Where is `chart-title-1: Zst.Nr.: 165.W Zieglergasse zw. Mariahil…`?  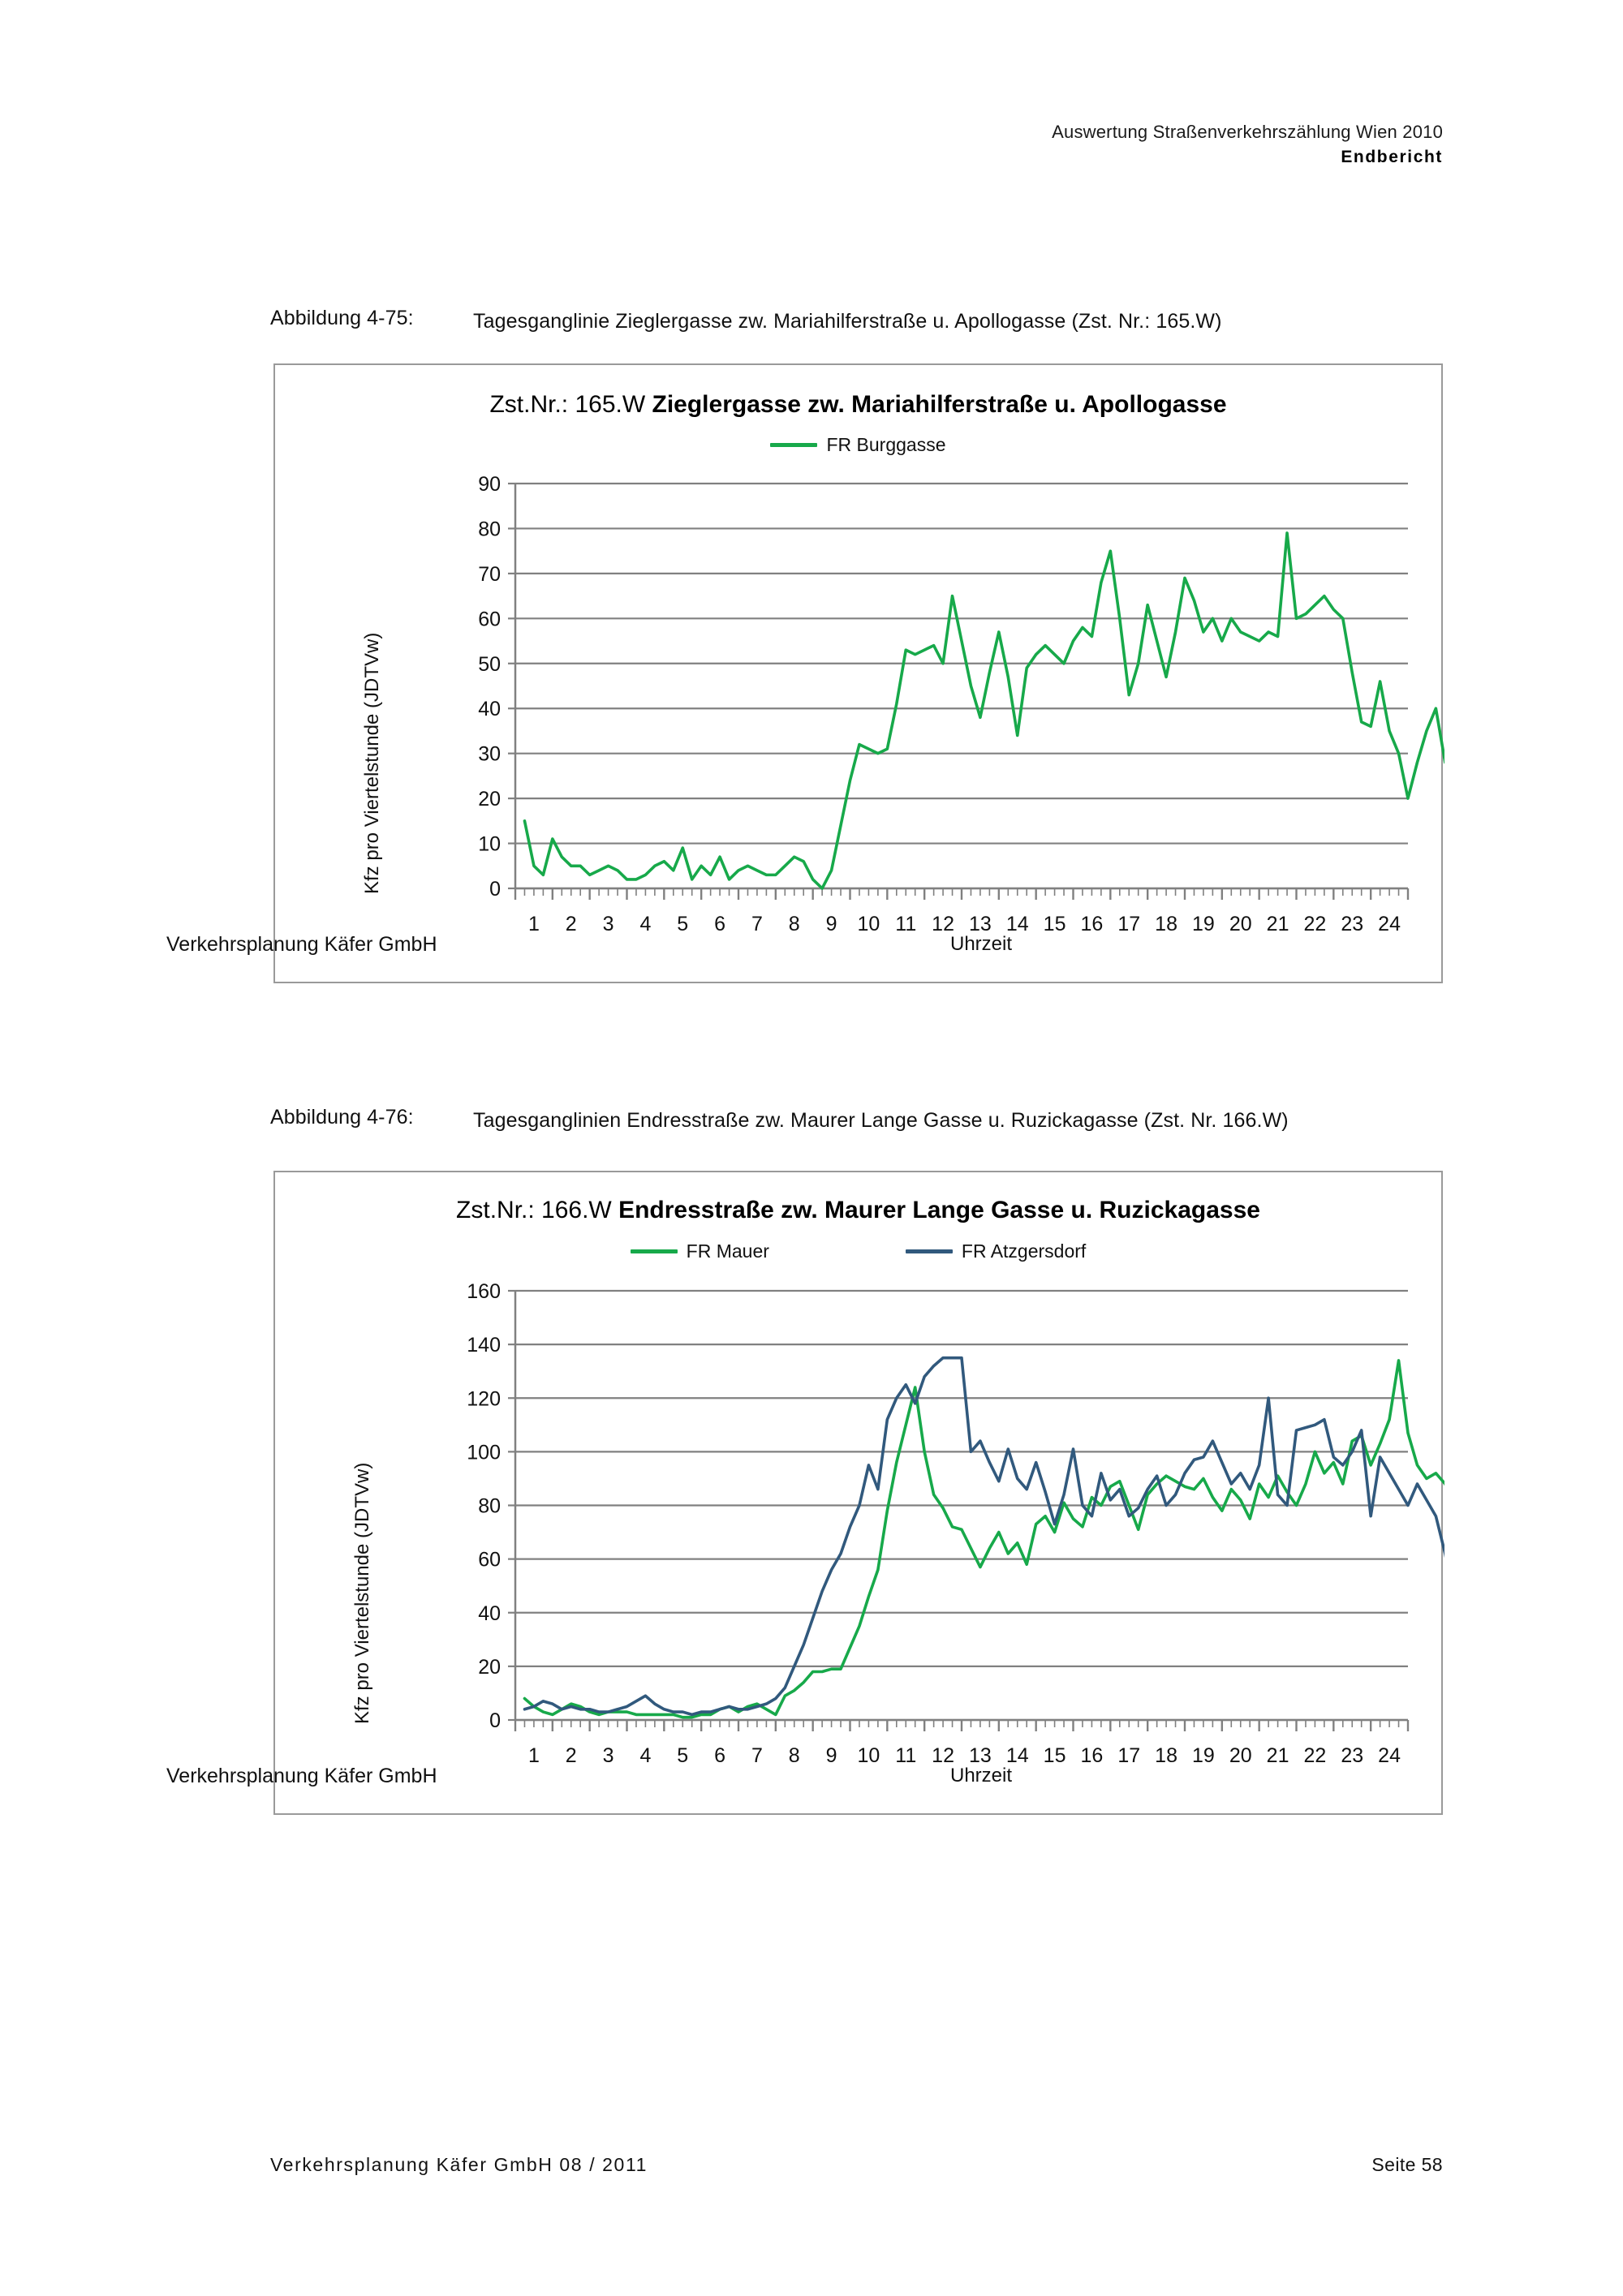 chart-title-1: Zst.Nr.: 165.W Zieglergasse zw. Mariahil… is located at coordinates (858, 405).